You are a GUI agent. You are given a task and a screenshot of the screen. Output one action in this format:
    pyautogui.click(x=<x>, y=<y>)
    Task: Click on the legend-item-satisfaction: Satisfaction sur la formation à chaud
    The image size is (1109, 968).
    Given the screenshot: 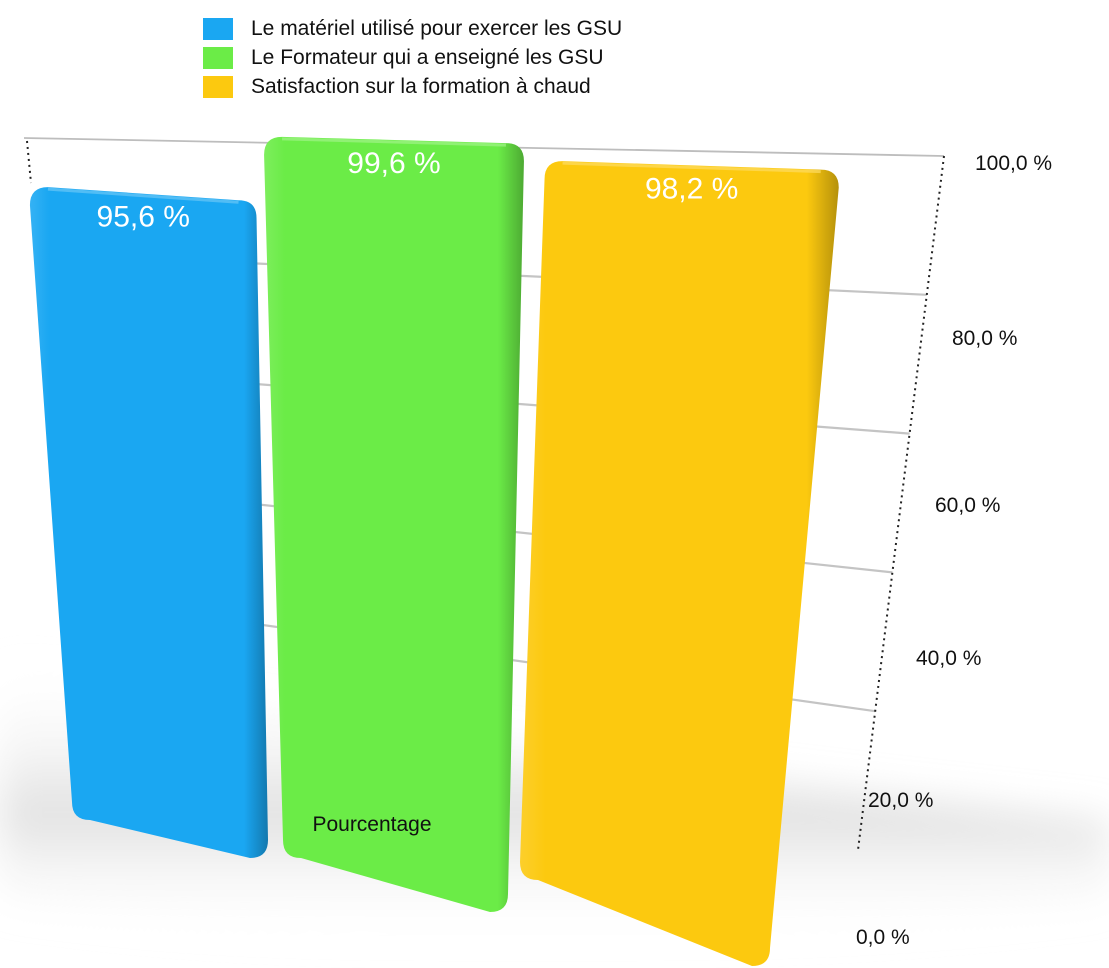 What is the action you would take?
    pyautogui.click(x=412, y=86)
    